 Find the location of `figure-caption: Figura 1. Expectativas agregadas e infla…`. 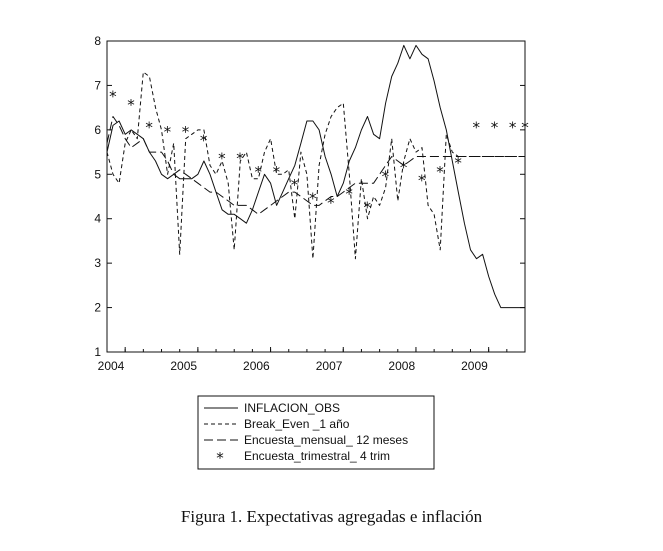

figure-caption: Figura 1. Expectativas agregadas e infla… is located at coordinates (331, 516).